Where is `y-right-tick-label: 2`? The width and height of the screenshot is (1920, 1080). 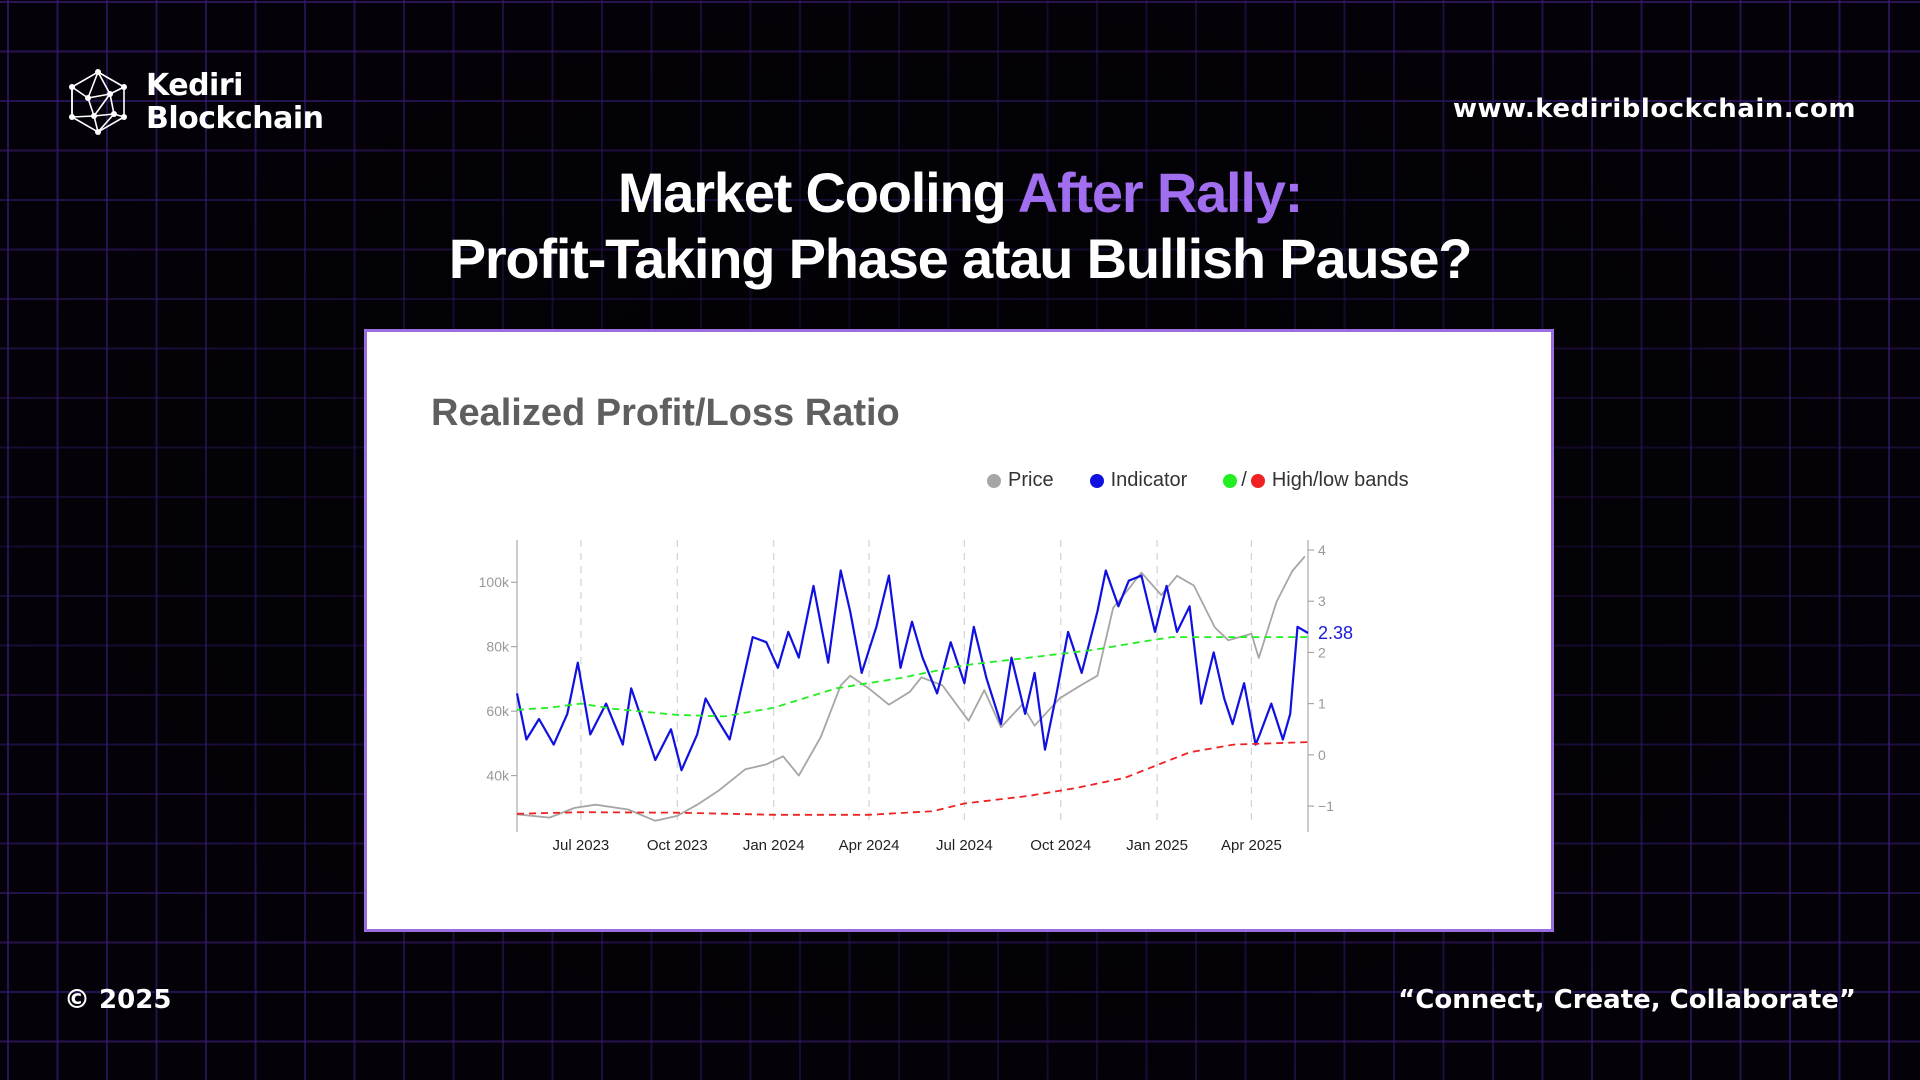 y-right-tick-label: 2 is located at coordinates (1322, 652).